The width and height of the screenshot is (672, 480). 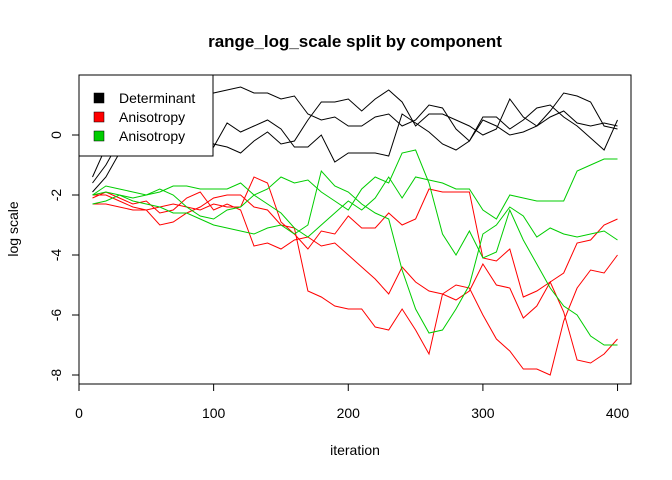 What do you see at coordinates (79, 413) in the screenshot?
I see `x-tick-label: 0` at bounding box center [79, 413].